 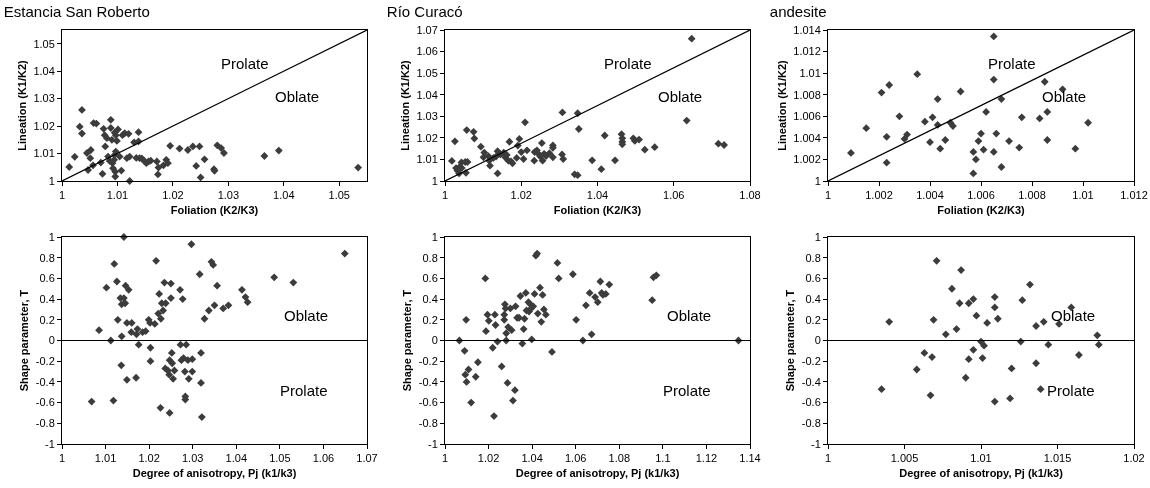 I want to click on y-tick-label: 1.004, so click(x=807, y=137).